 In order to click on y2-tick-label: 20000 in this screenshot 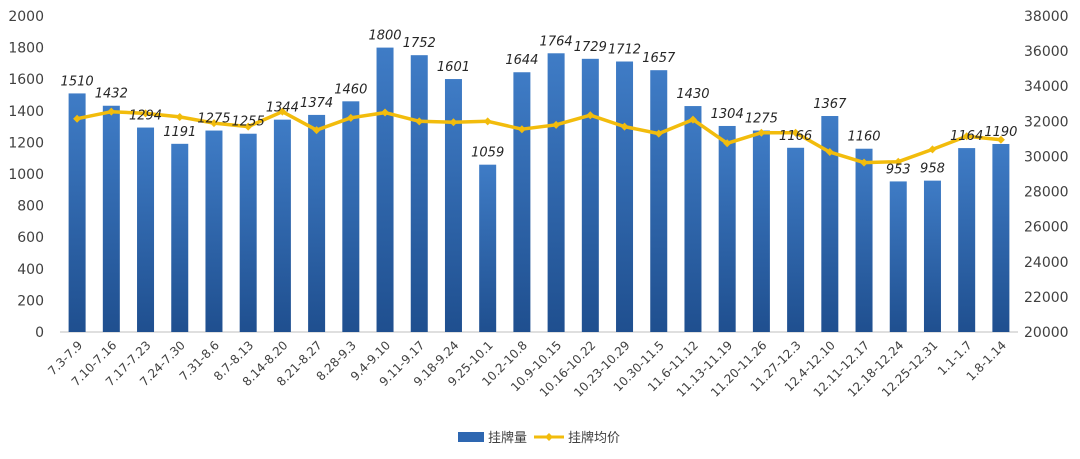, I will do `click(1046, 333)`.